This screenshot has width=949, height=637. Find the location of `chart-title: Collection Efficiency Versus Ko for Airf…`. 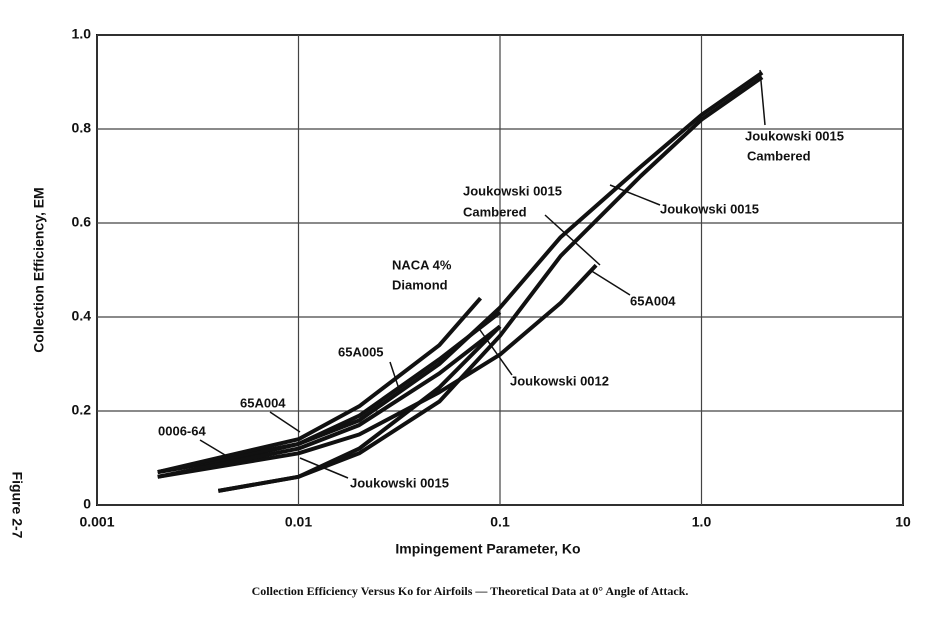

chart-title: Collection Efficiency Versus Ko for Airf… is located at coordinates (470, 591).